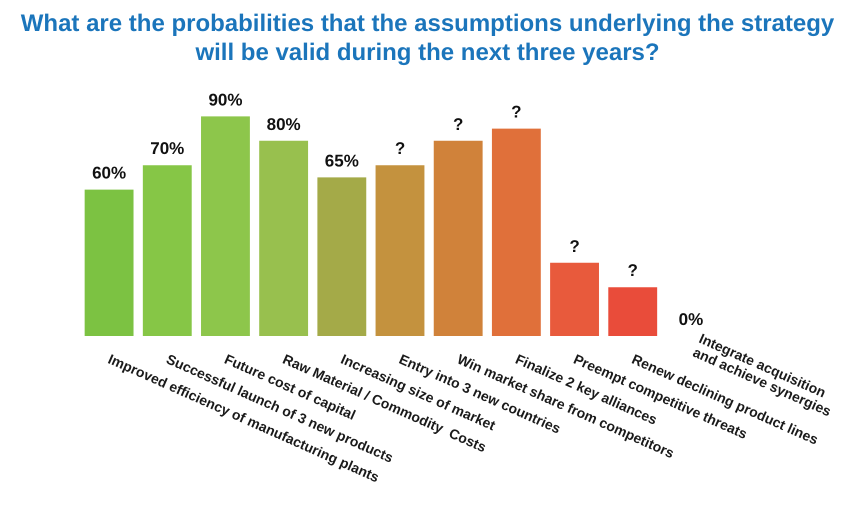  I want to click on data-label: 80%, so click(283, 124).